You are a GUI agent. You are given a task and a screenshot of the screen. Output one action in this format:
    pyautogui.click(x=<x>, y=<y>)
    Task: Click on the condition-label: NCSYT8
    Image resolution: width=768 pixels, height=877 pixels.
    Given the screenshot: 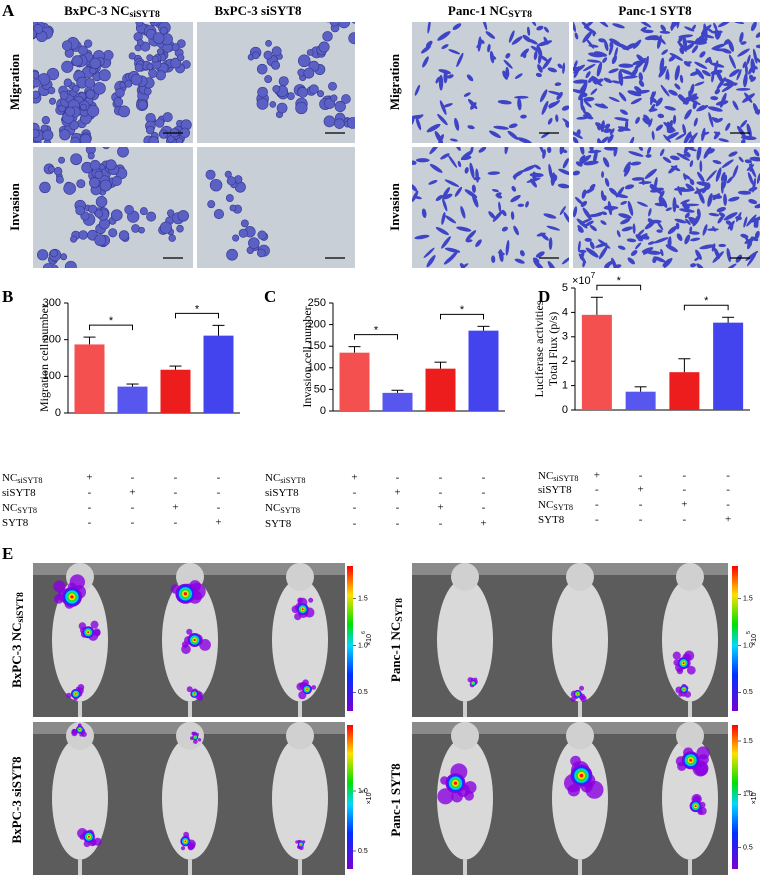 What is the action you would take?
    pyautogui.click(x=555, y=505)
    